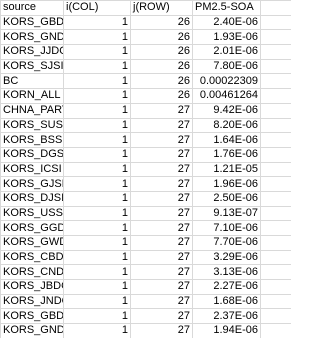  Describe the element at coordinates (32, 301) in the screenshot. I see `cell: KORS_JNDO` at that location.